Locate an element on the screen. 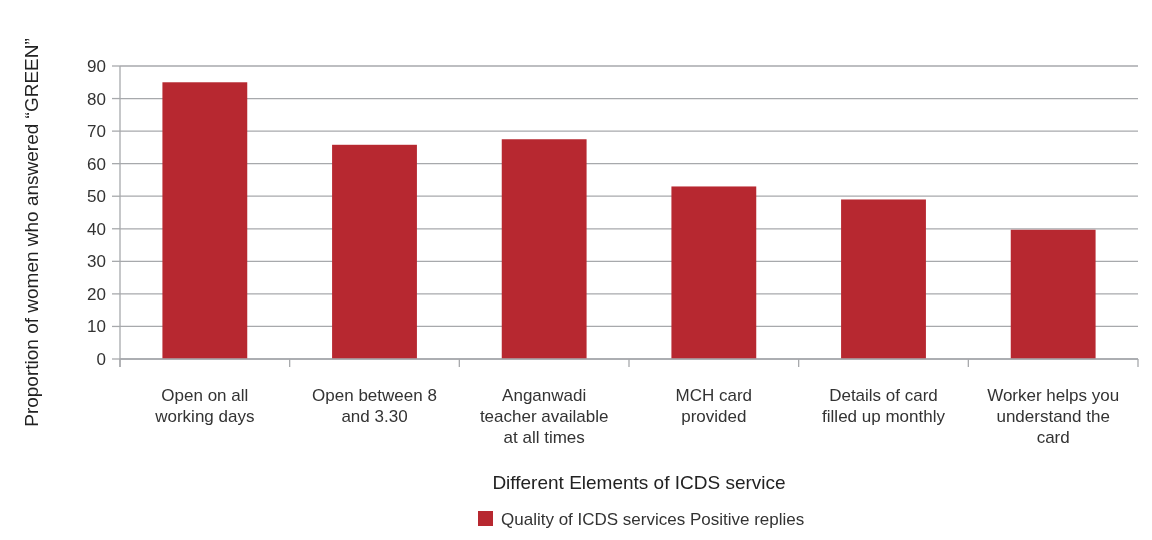 The height and width of the screenshot is (540, 1152). y-tick-label: 10 is located at coordinates (96, 327).